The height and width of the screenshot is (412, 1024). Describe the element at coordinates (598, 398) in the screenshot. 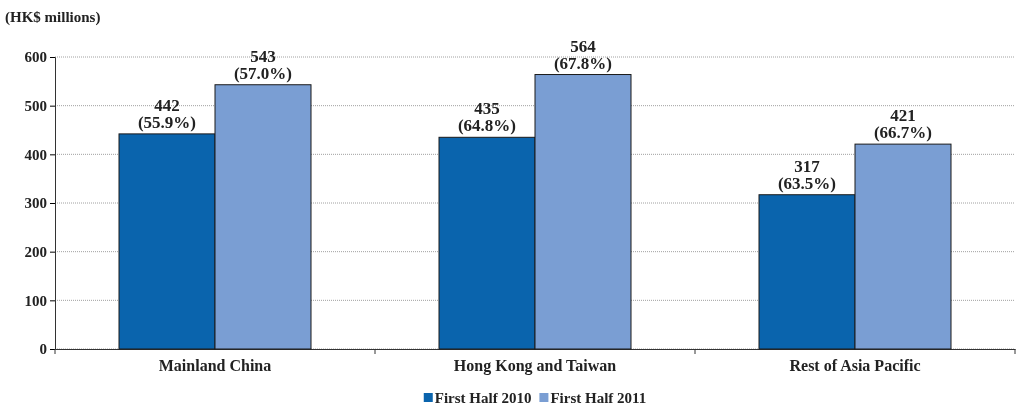

I see `legend-label: First Half 2011` at that location.